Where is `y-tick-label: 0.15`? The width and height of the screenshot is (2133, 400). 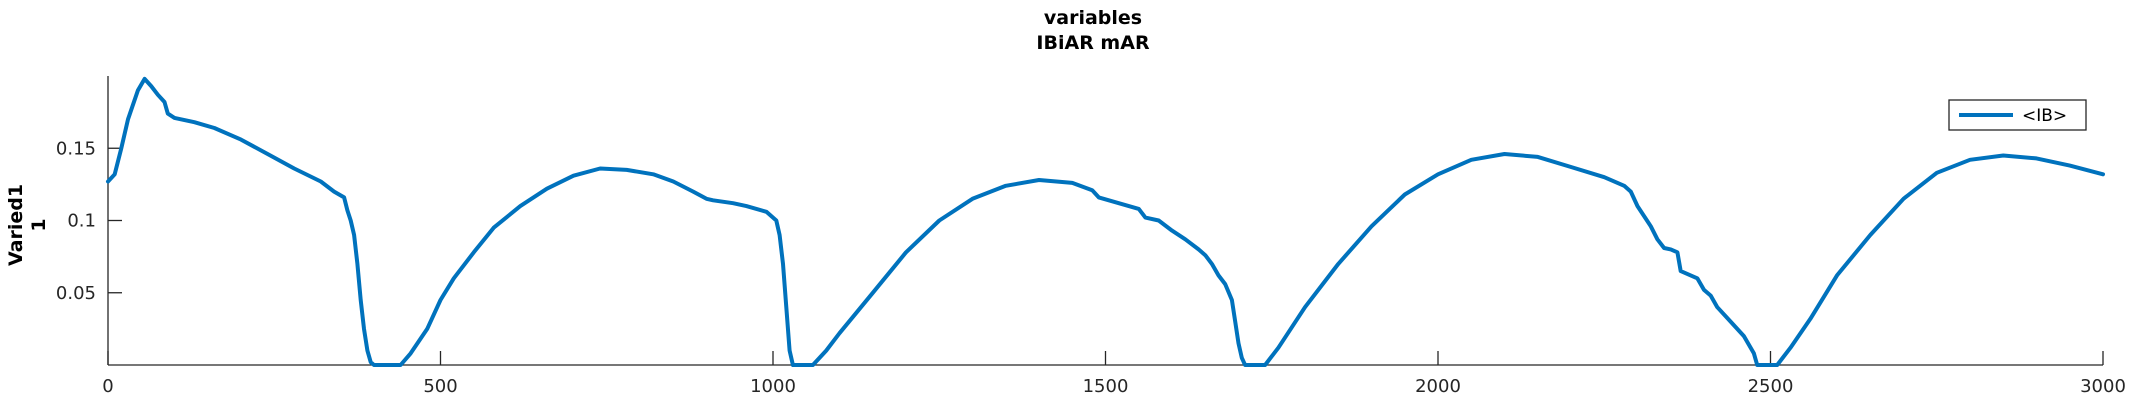
y-tick-label: 0.15 is located at coordinates (76, 148).